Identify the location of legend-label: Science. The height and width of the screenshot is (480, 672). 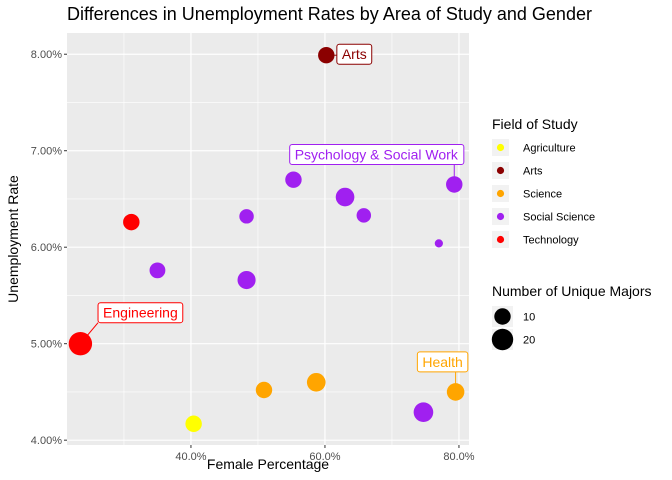
(542, 195).